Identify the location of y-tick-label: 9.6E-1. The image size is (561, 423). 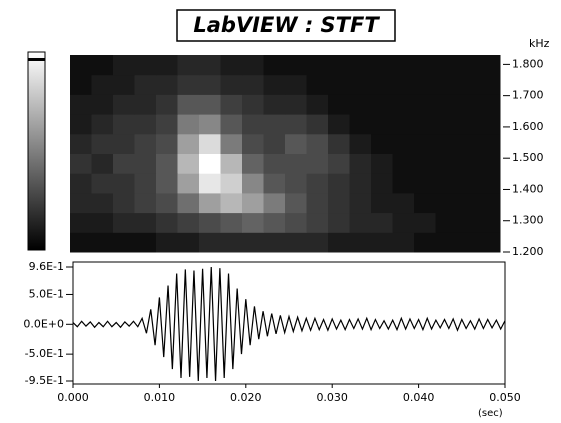
(46, 266).